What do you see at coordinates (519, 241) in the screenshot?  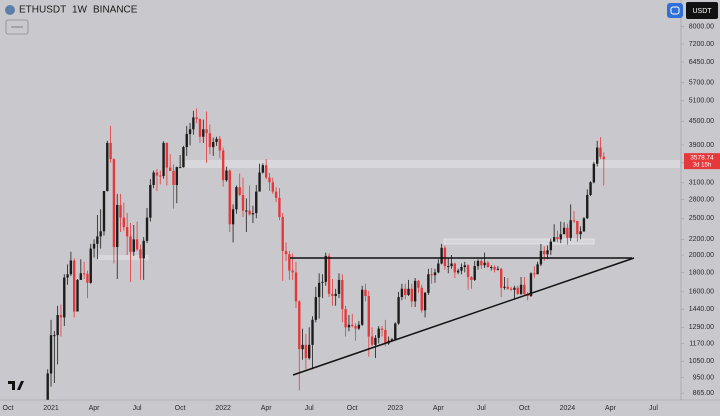 I see `range-zone` at bounding box center [519, 241].